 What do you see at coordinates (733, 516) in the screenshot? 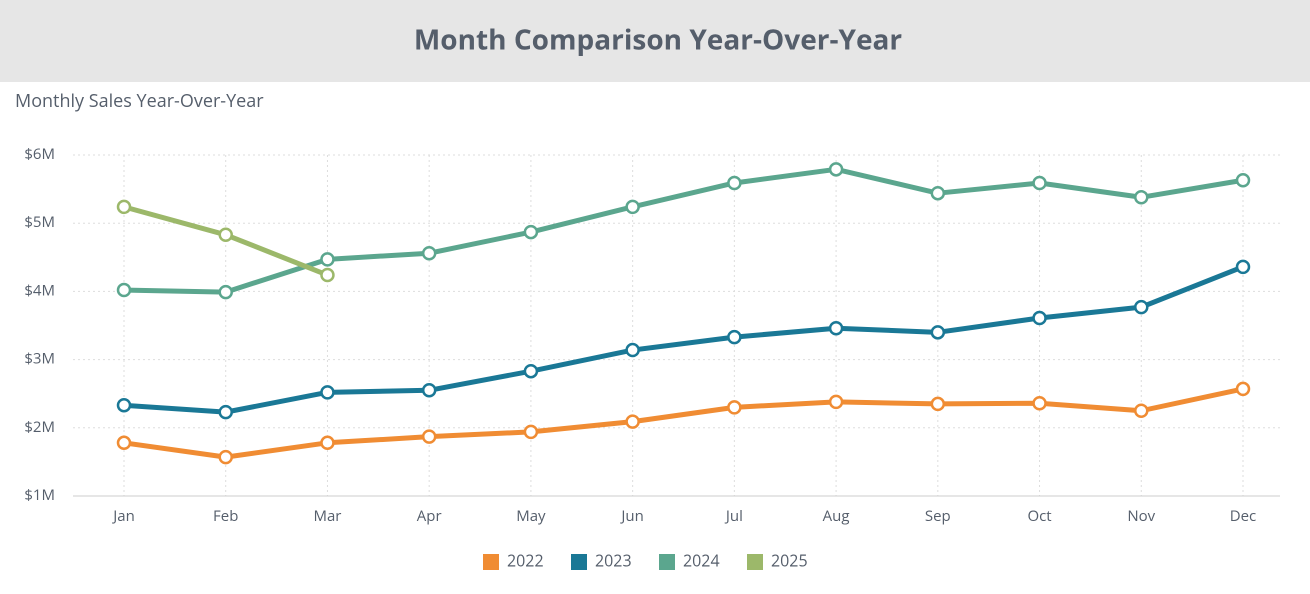
I see `x-tick-label: Jul` at bounding box center [733, 516].